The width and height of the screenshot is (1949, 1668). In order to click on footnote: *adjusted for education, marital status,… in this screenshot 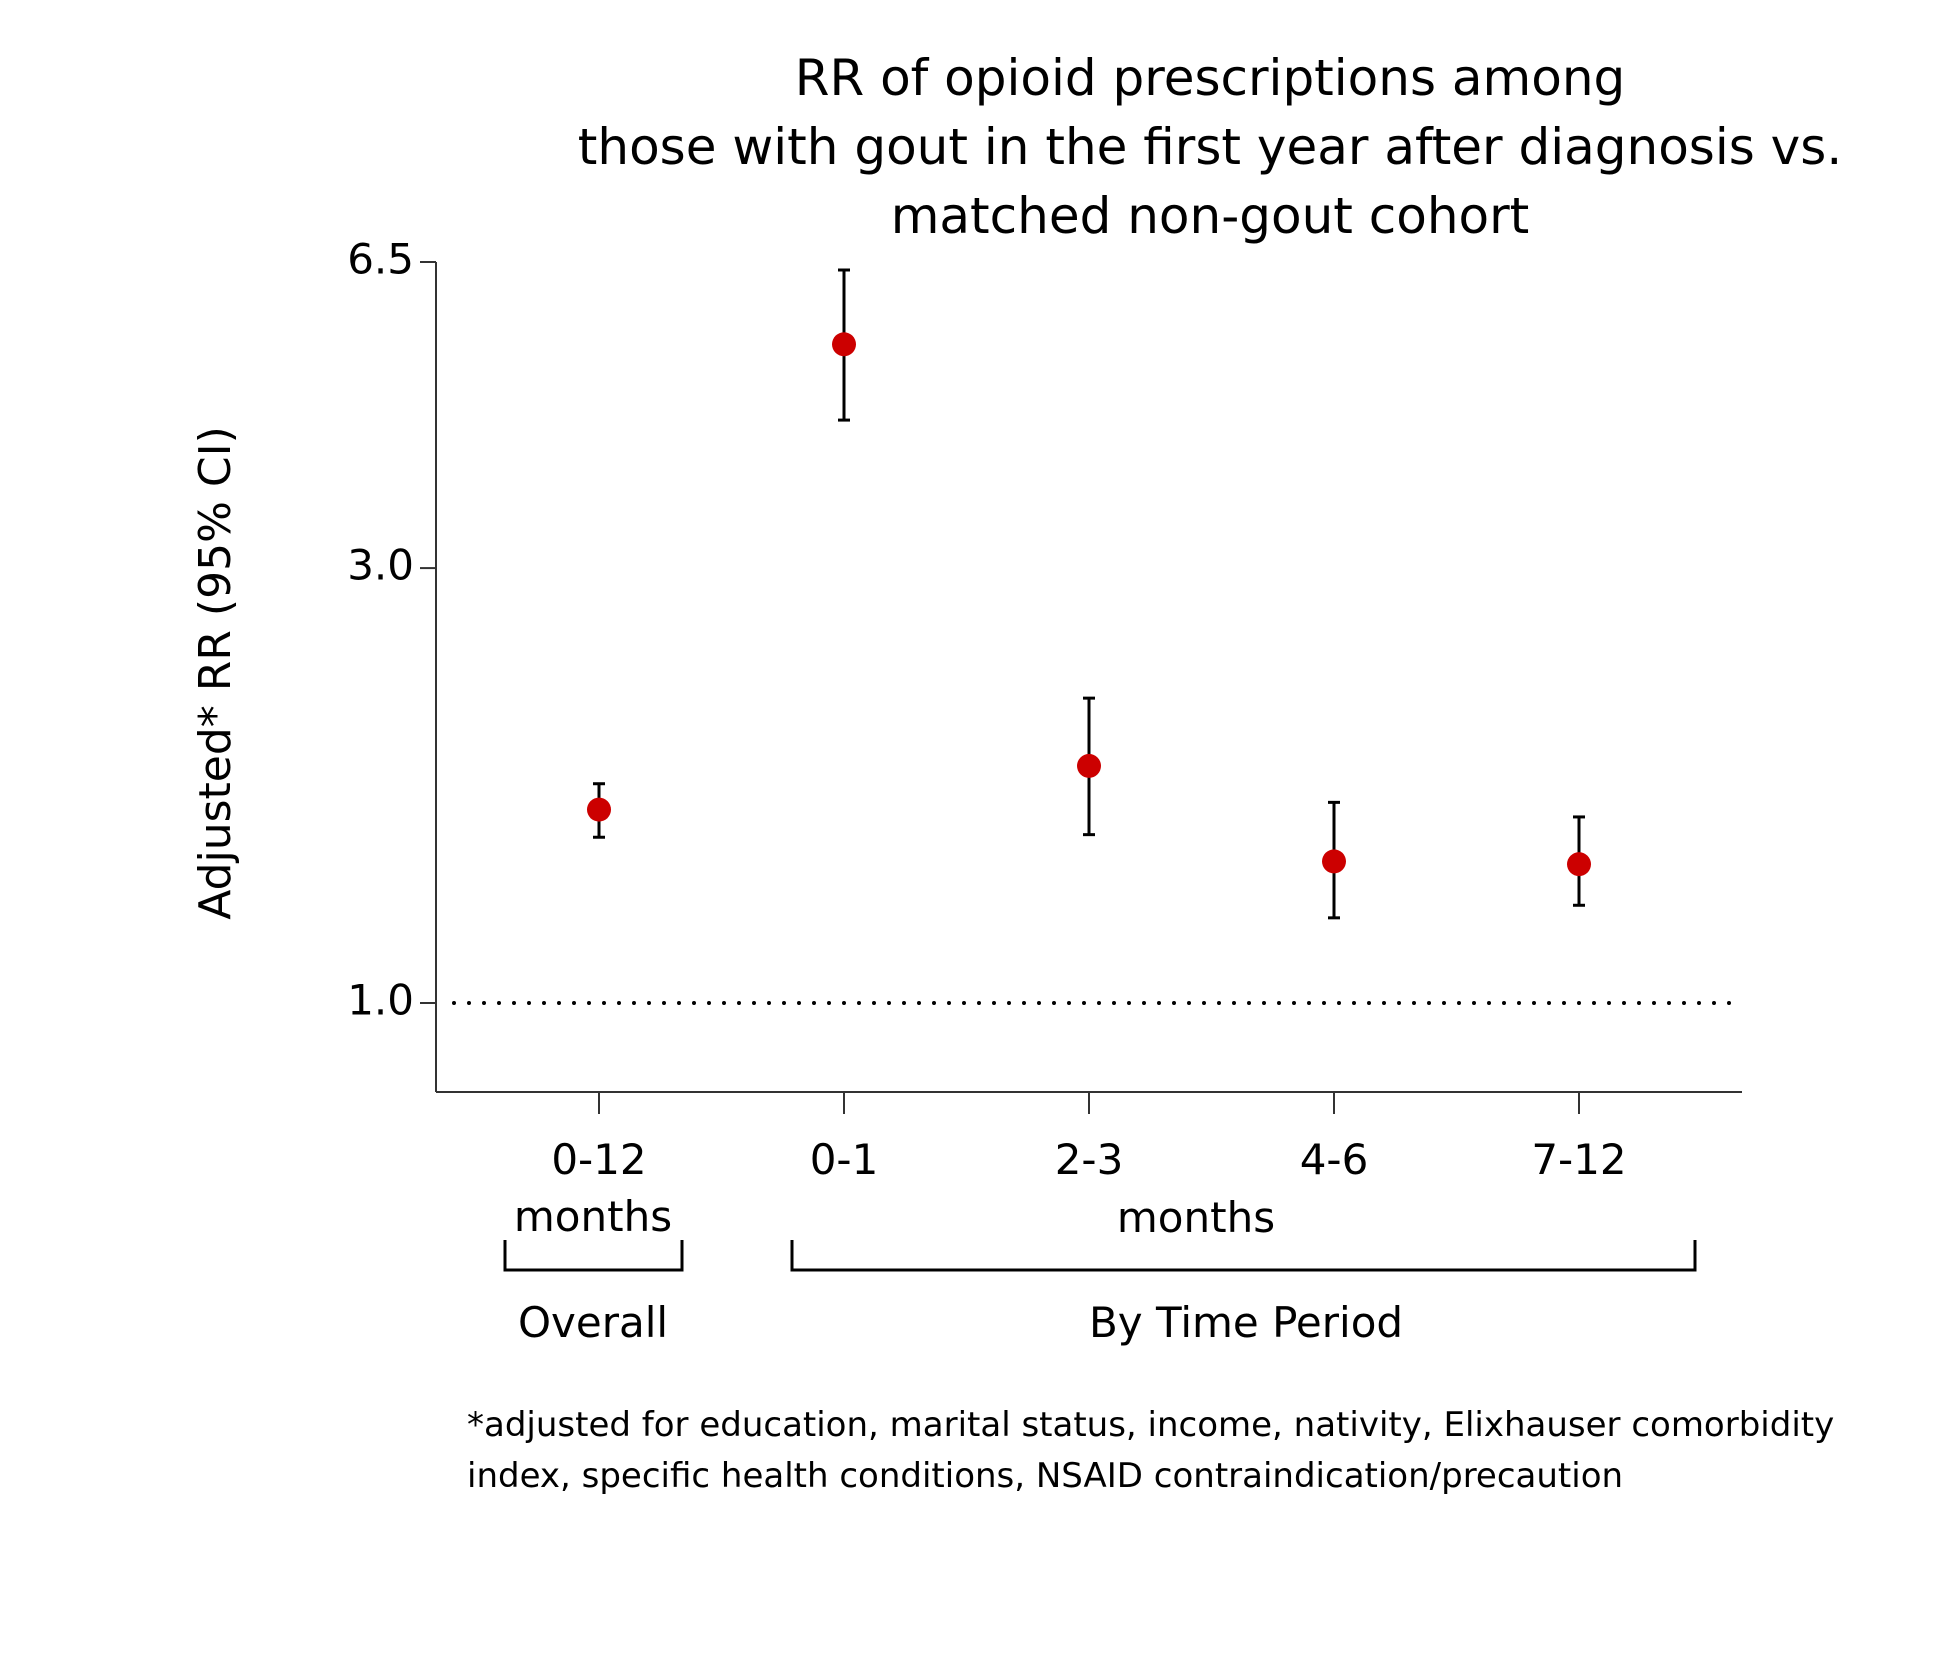, I will do `click(1150, 1450)`.